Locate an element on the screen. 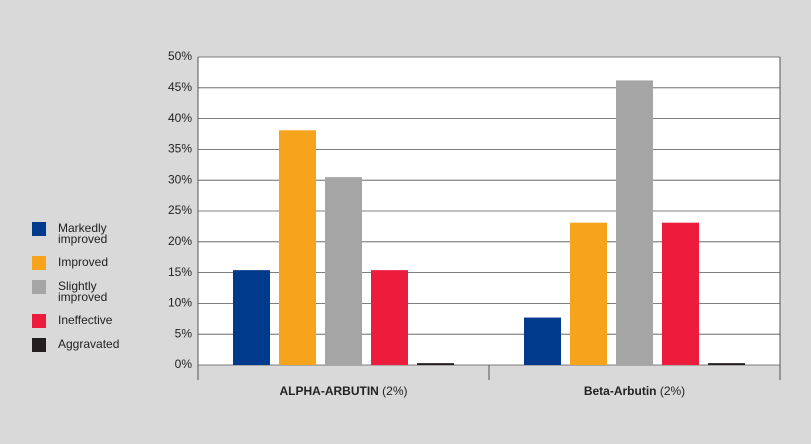 This screenshot has height=444, width=811. legend-label: Aggravated is located at coordinates (88, 344).